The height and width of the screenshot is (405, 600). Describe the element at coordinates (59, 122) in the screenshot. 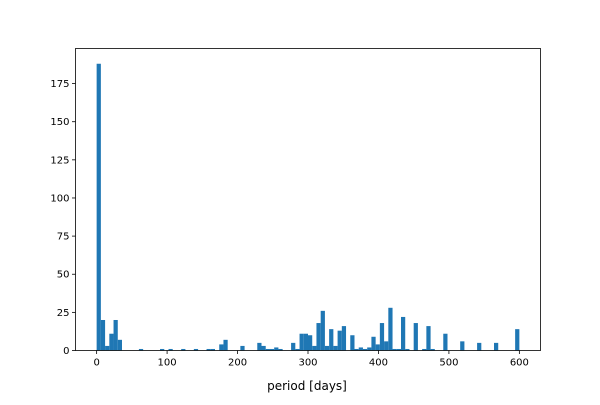

I see `y-tick-label: 150` at that location.